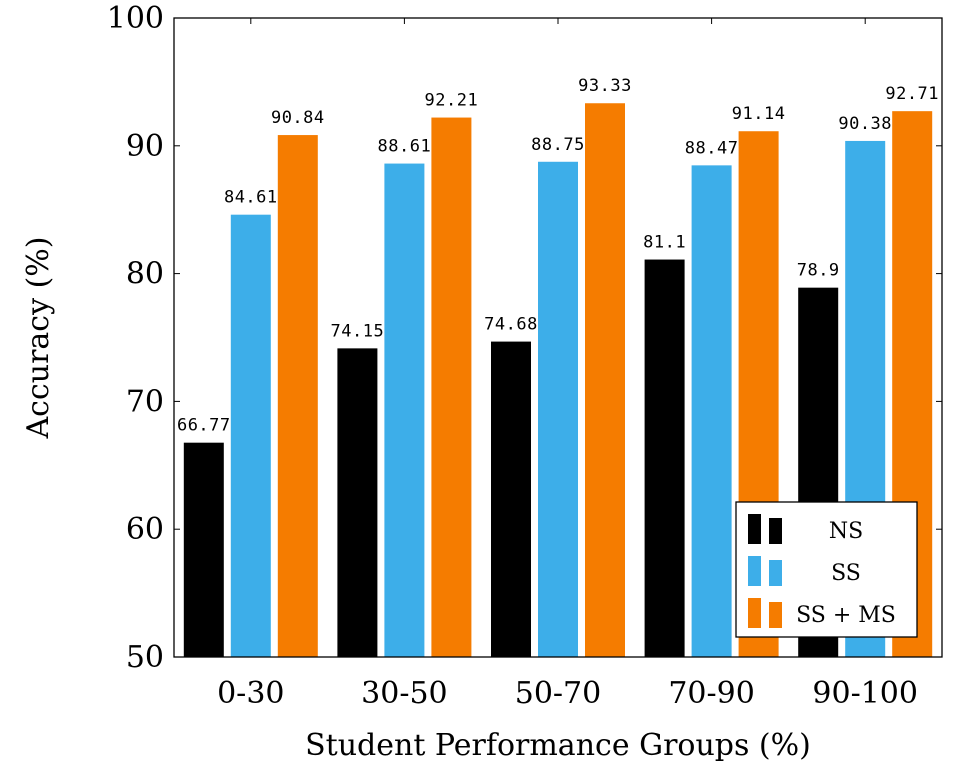  Describe the element at coordinates (759, 114) in the screenshot. I see `data-label: 91.14` at that location.